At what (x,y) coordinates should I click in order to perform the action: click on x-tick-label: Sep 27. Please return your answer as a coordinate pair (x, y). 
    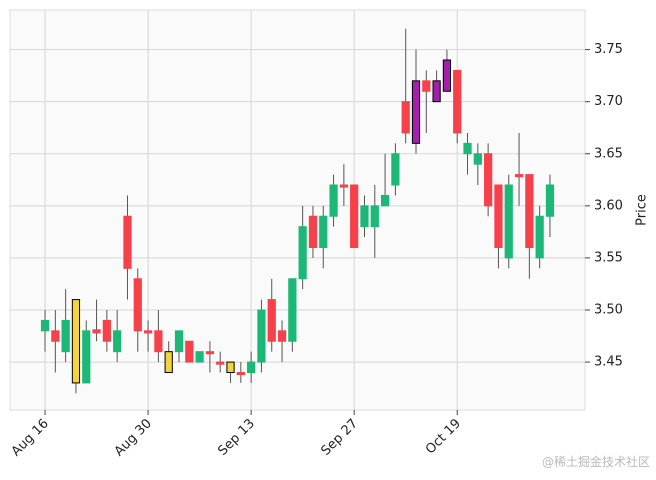
    Looking at the image, I should click on (339, 437).